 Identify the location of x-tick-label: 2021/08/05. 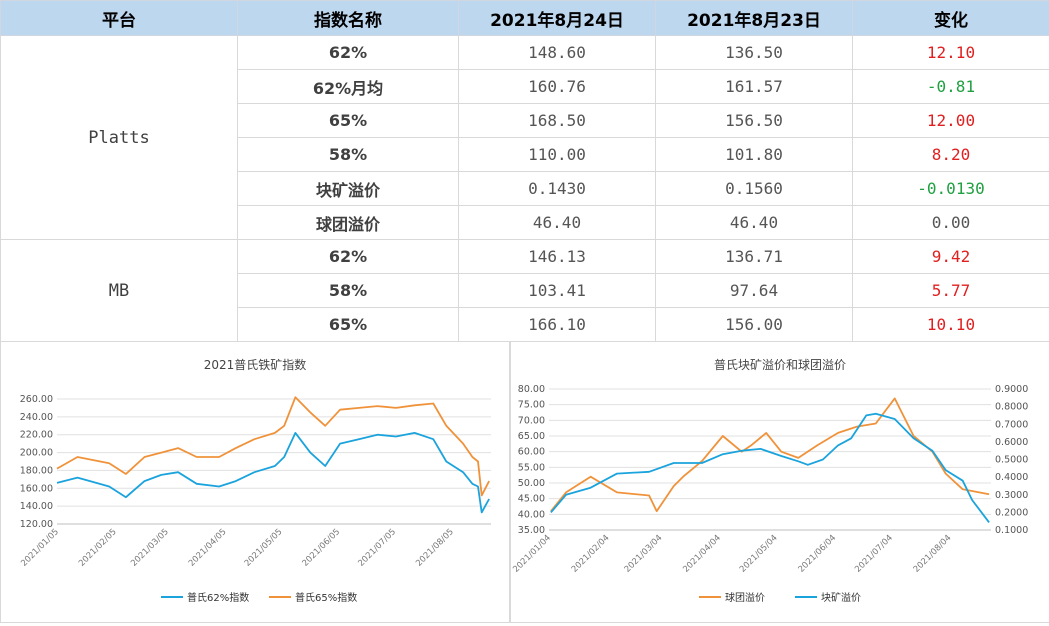
(435, 548).